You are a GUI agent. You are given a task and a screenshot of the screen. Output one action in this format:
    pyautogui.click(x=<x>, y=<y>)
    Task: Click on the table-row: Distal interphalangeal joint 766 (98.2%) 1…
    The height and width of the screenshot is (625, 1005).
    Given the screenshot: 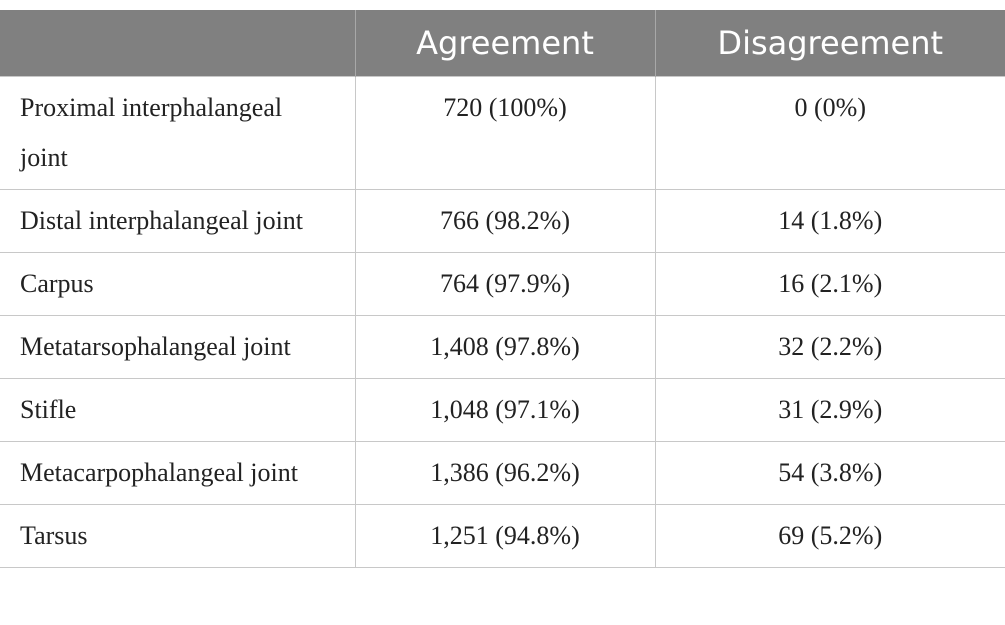 What is the action you would take?
    pyautogui.click(x=502, y=221)
    